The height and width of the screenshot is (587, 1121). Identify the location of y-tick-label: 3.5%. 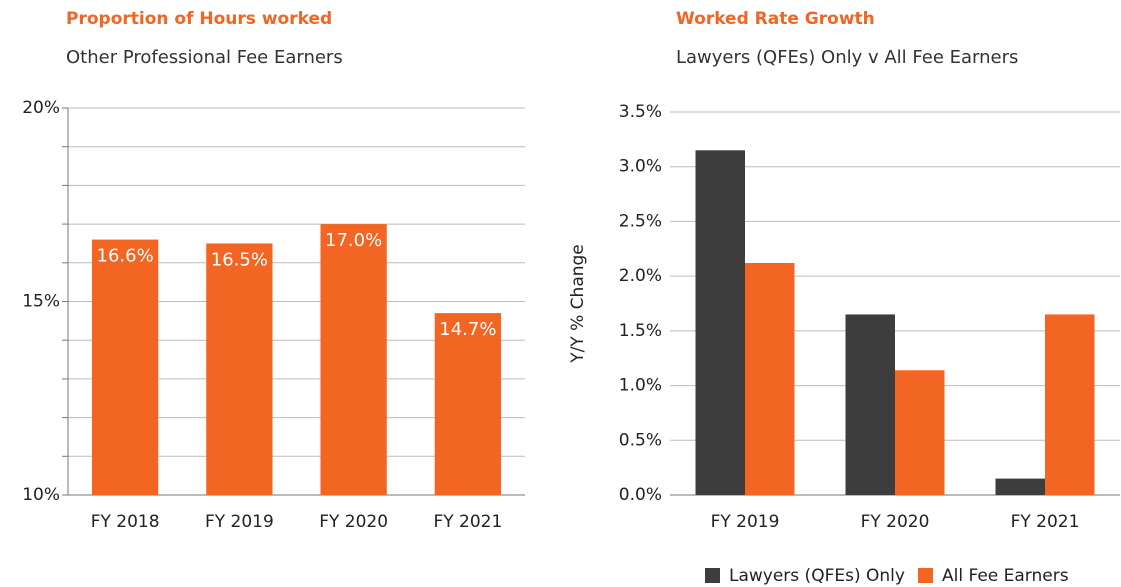
(640, 112).